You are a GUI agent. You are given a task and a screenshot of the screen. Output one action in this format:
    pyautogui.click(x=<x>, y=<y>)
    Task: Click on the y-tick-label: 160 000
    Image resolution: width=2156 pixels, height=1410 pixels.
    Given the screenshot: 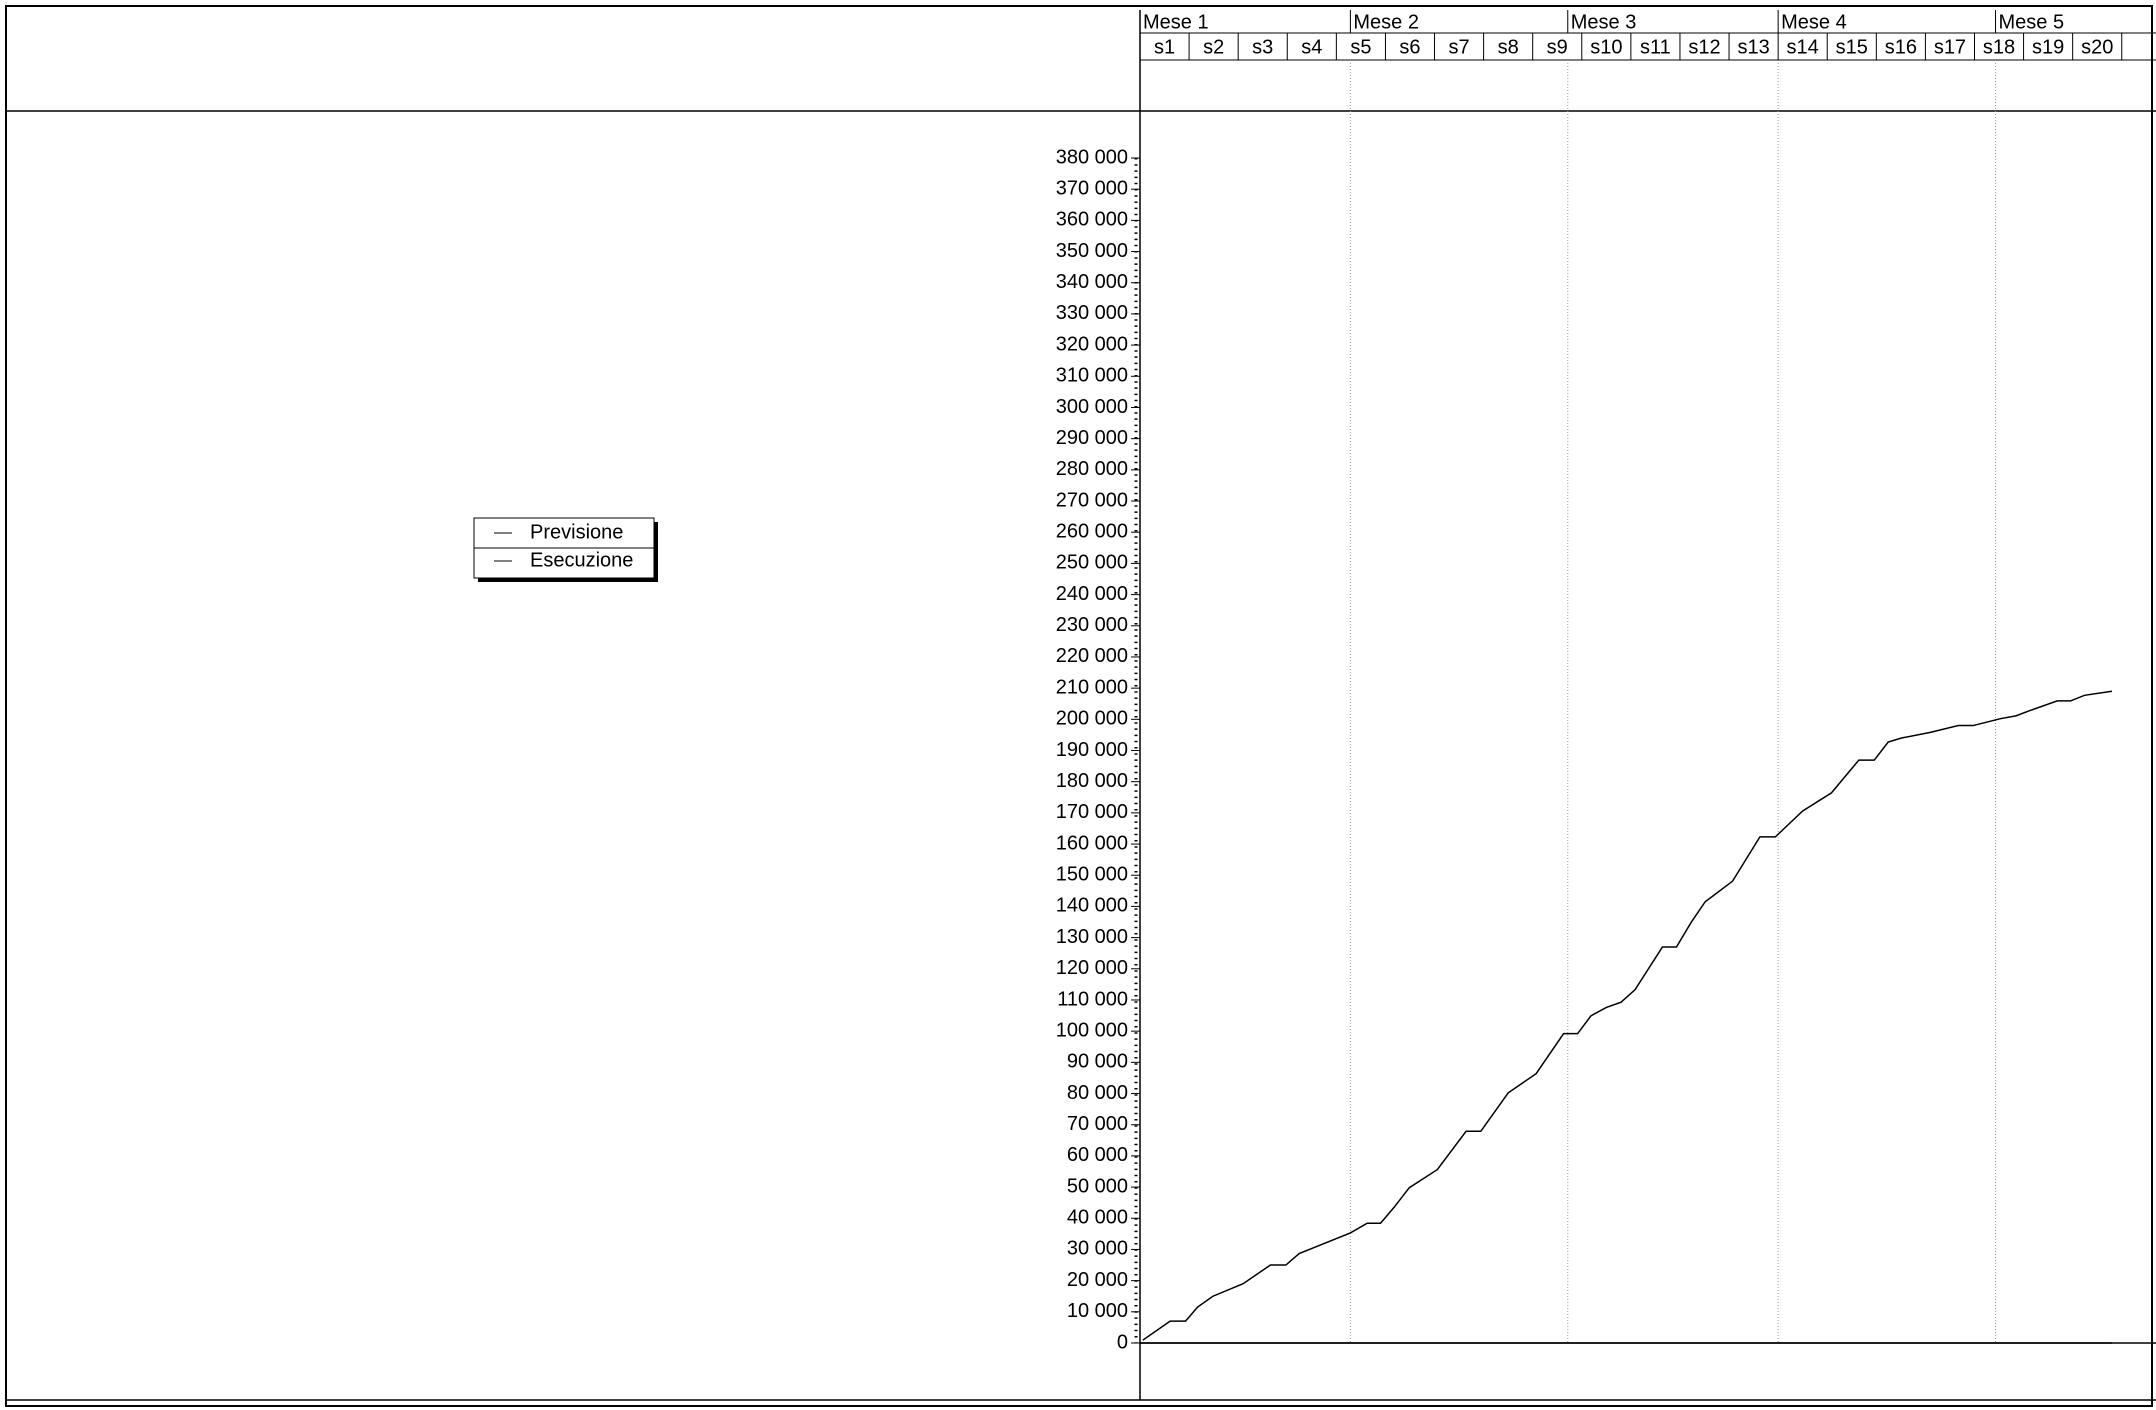 What is the action you would take?
    pyautogui.click(x=1092, y=843)
    